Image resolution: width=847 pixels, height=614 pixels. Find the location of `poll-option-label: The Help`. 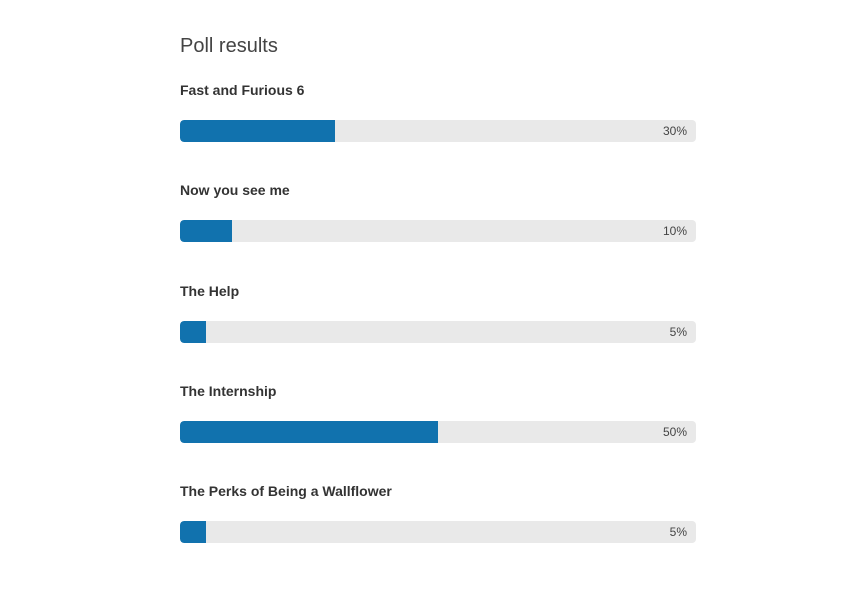

poll-option-label: The Help is located at coordinates (210, 290).